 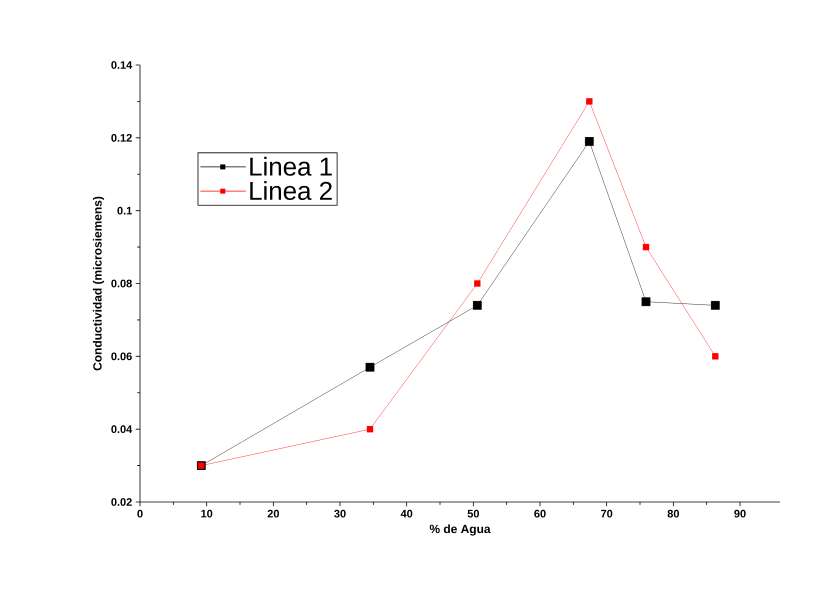 What do you see at coordinates (740, 514) in the screenshot?
I see `x-tick-label: 90` at bounding box center [740, 514].